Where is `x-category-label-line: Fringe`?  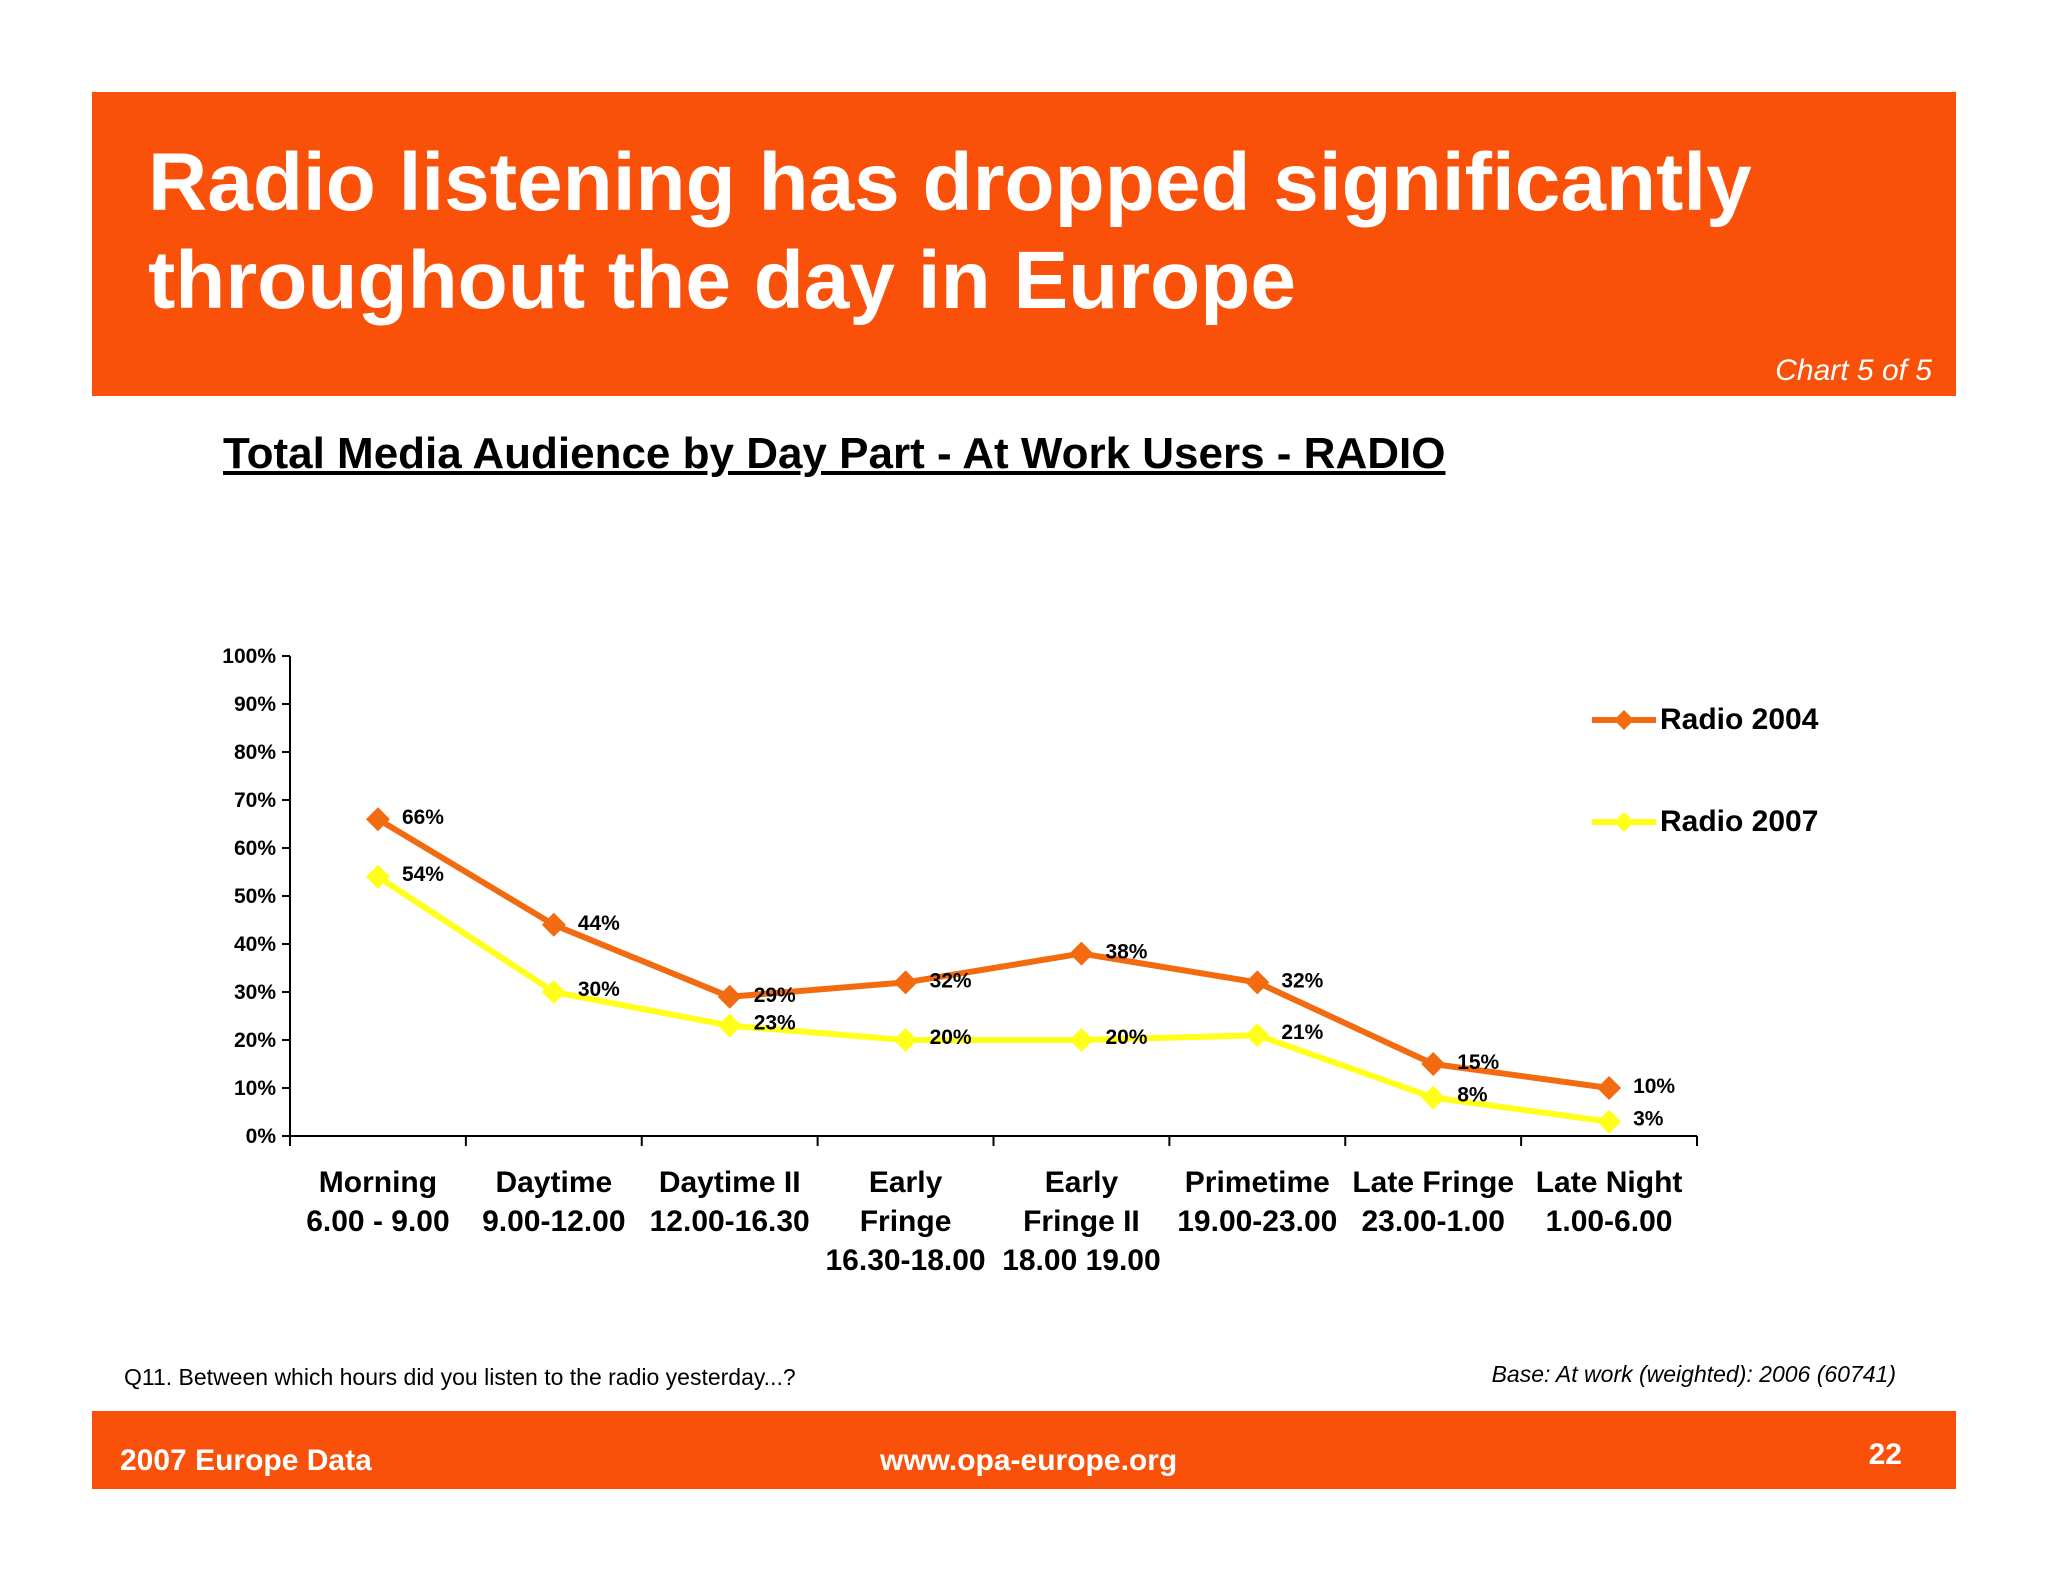
x-category-label-line: Fringe is located at coordinates (905, 1221).